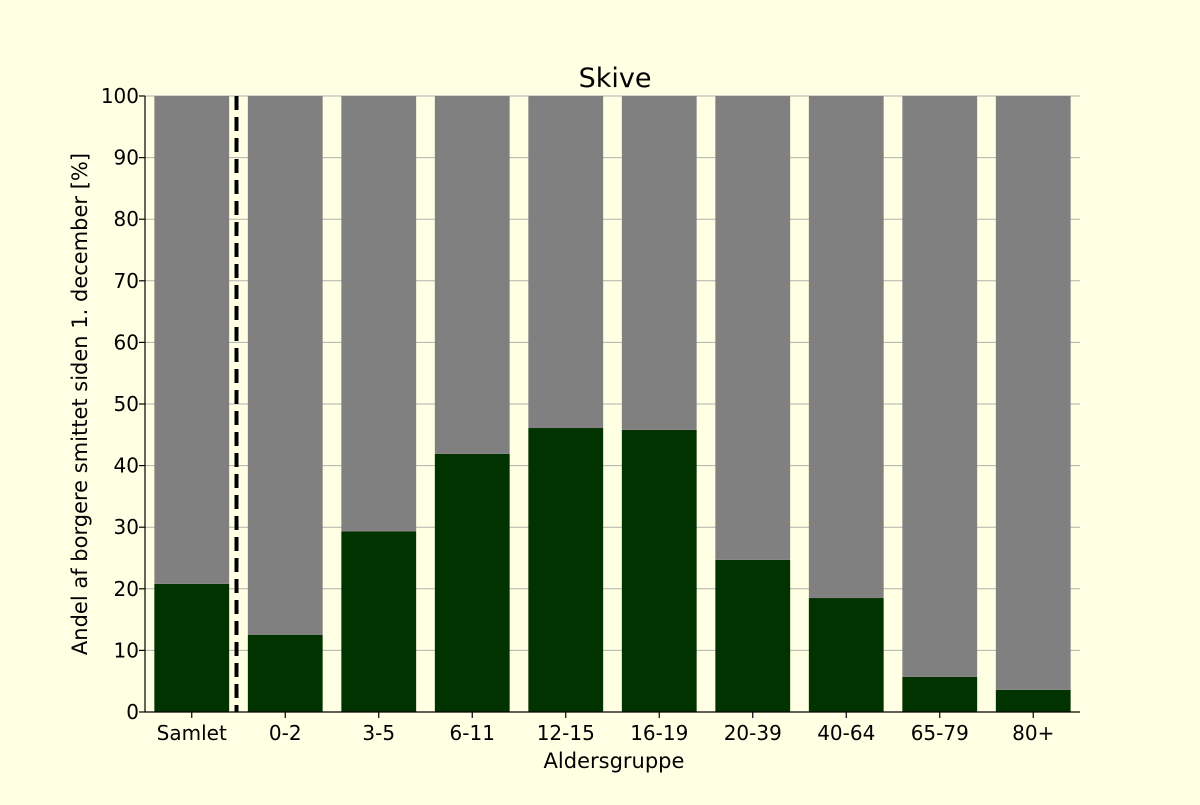 This screenshot has height=805, width=1200. Describe the element at coordinates (126, 466) in the screenshot. I see `y-tick-label: 40` at that location.